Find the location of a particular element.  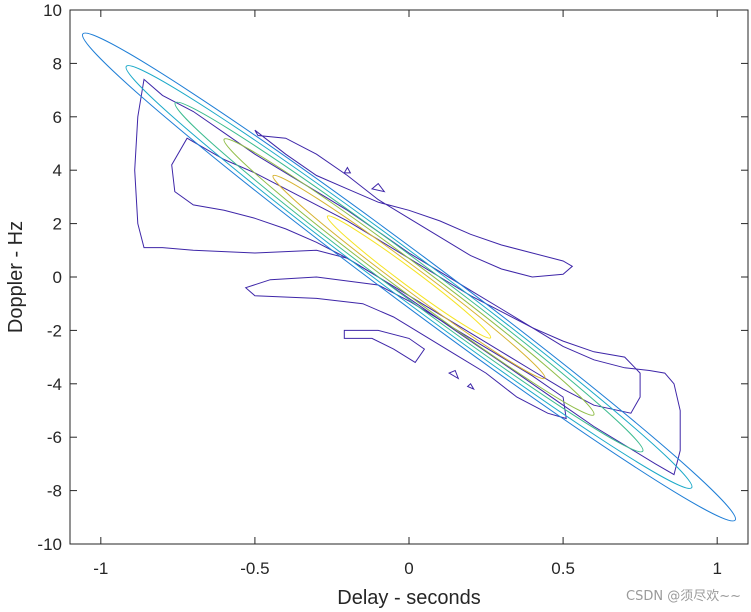

y-tick-label: -10 is located at coordinates (49, 544).